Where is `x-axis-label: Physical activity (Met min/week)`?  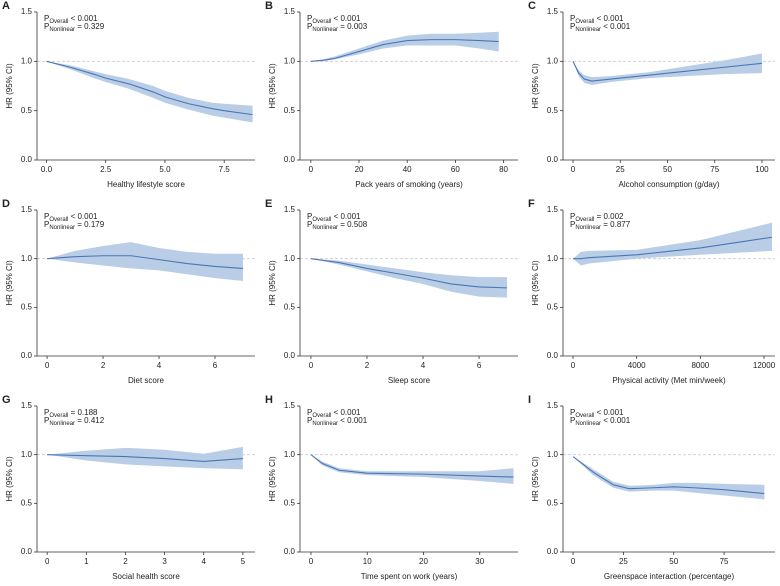
x-axis-label: Physical activity (Met min/week) is located at coordinates (669, 380).